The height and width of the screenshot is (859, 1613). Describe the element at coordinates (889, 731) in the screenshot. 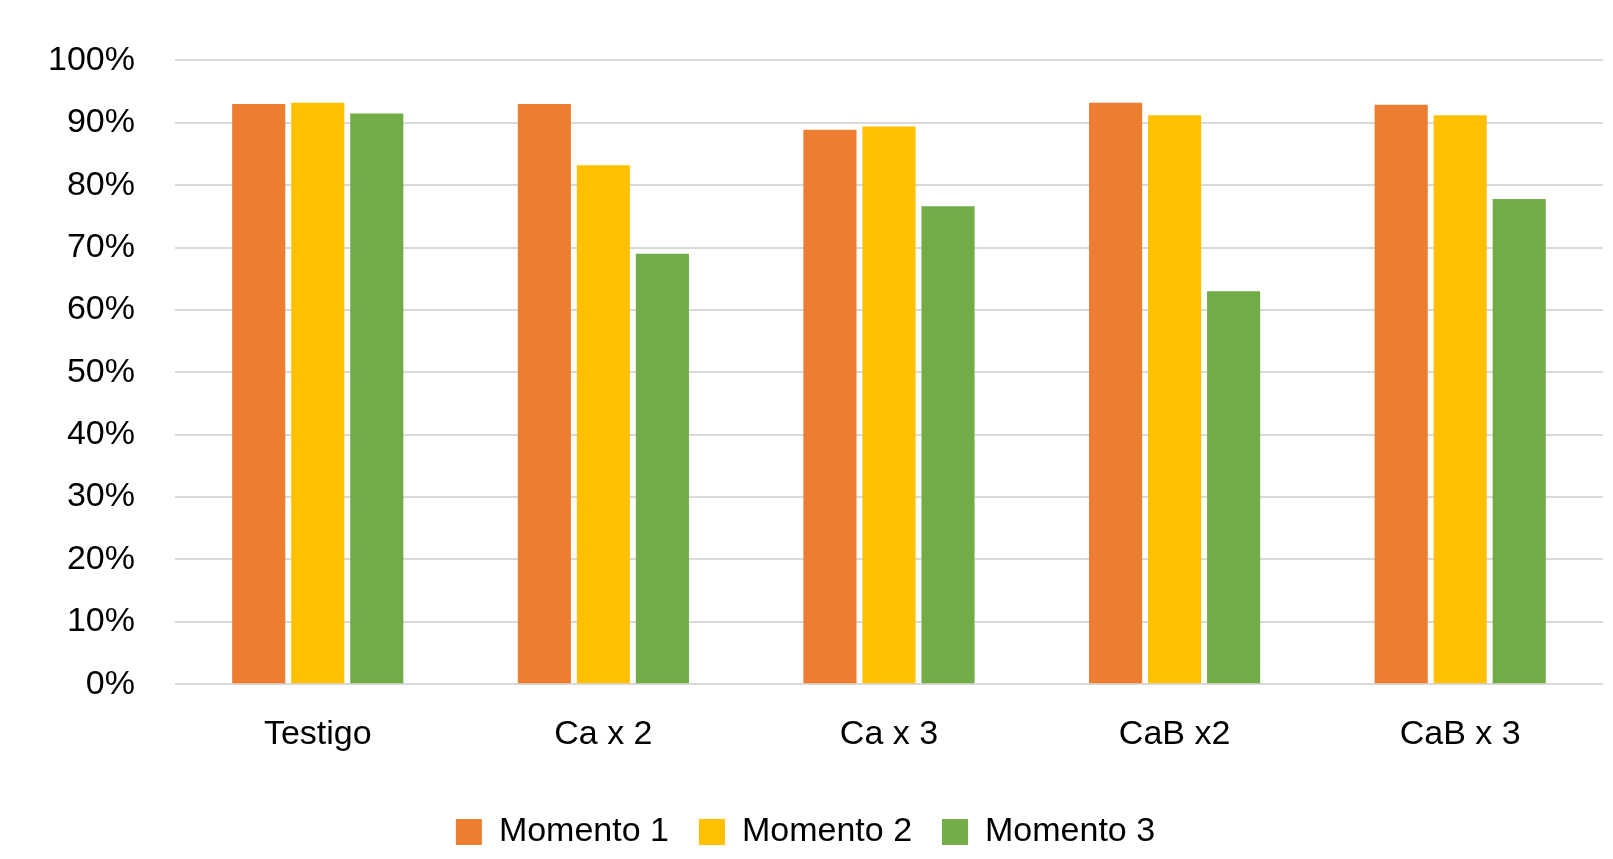

I see `x-tick-label: Ca x 3` at that location.